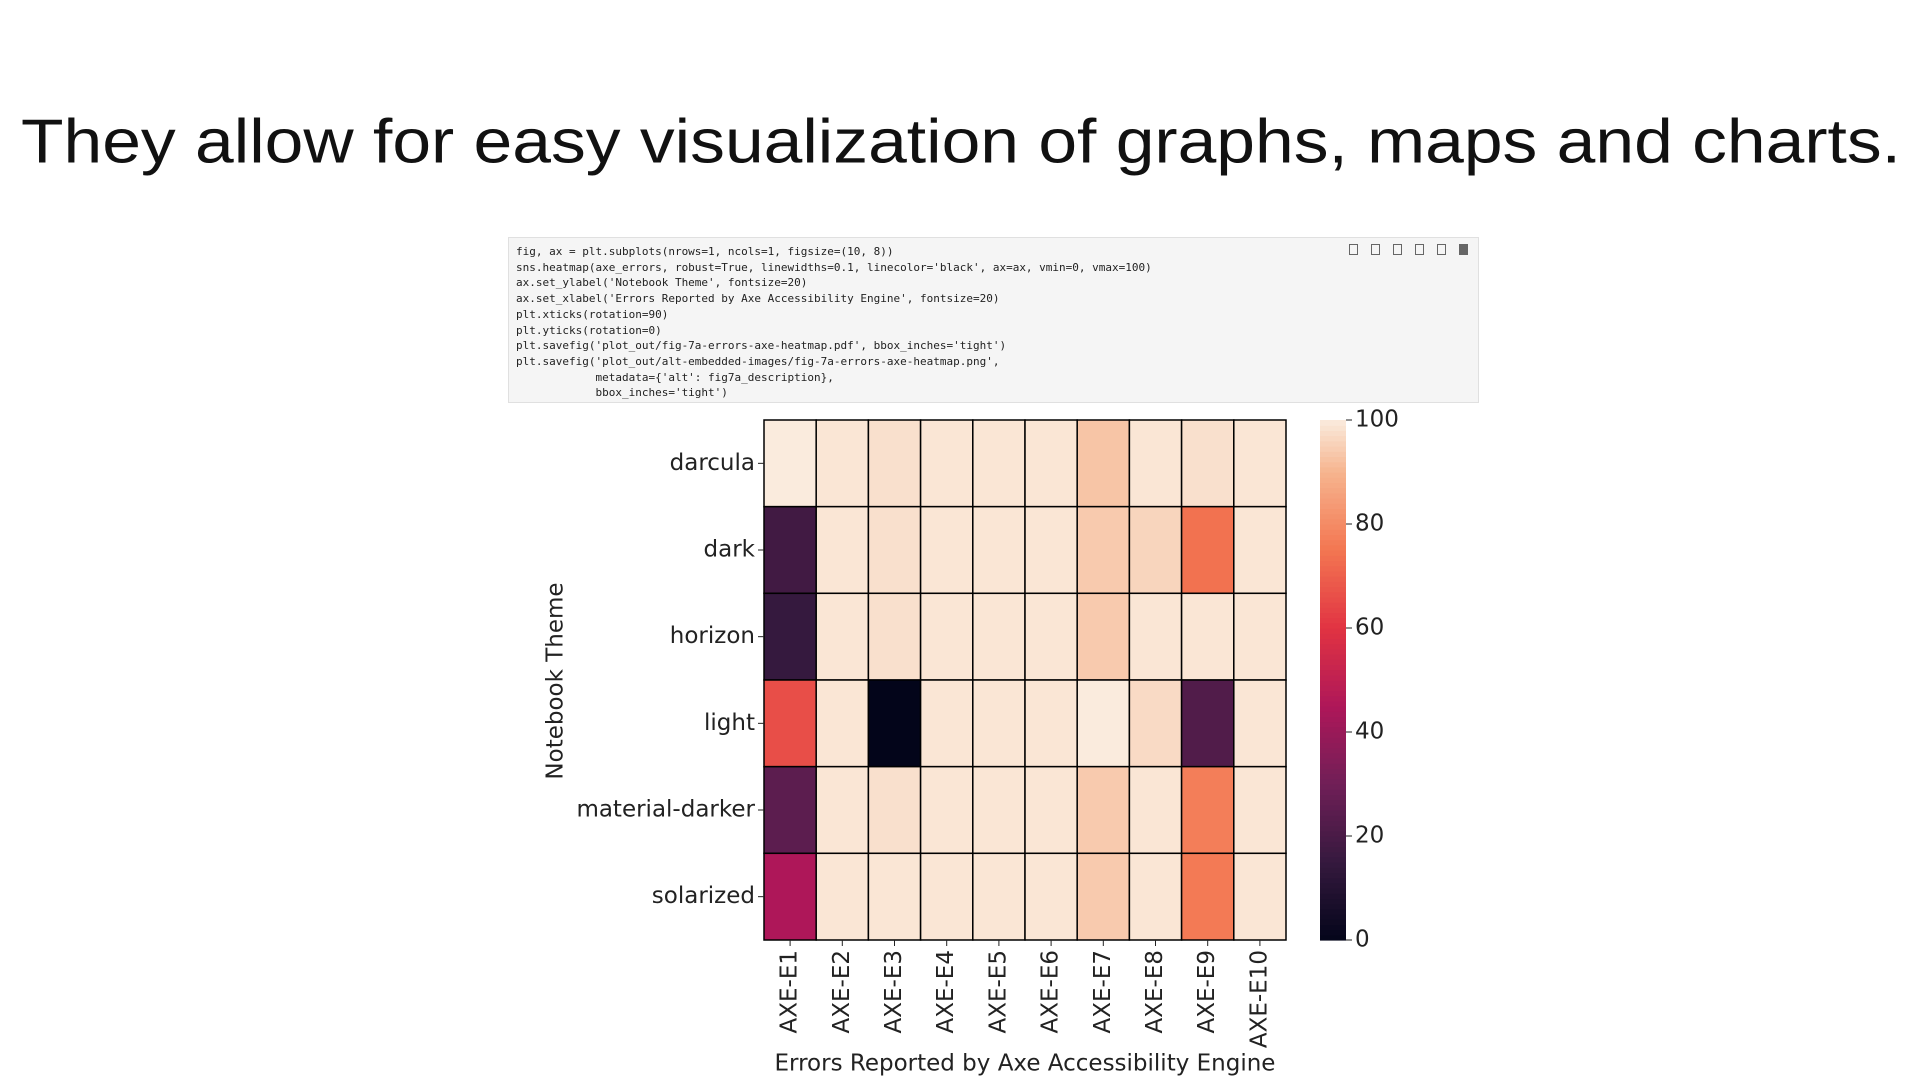 The width and height of the screenshot is (1920, 1080). What do you see at coordinates (1441, 249) in the screenshot?
I see `merge-icon` at bounding box center [1441, 249].